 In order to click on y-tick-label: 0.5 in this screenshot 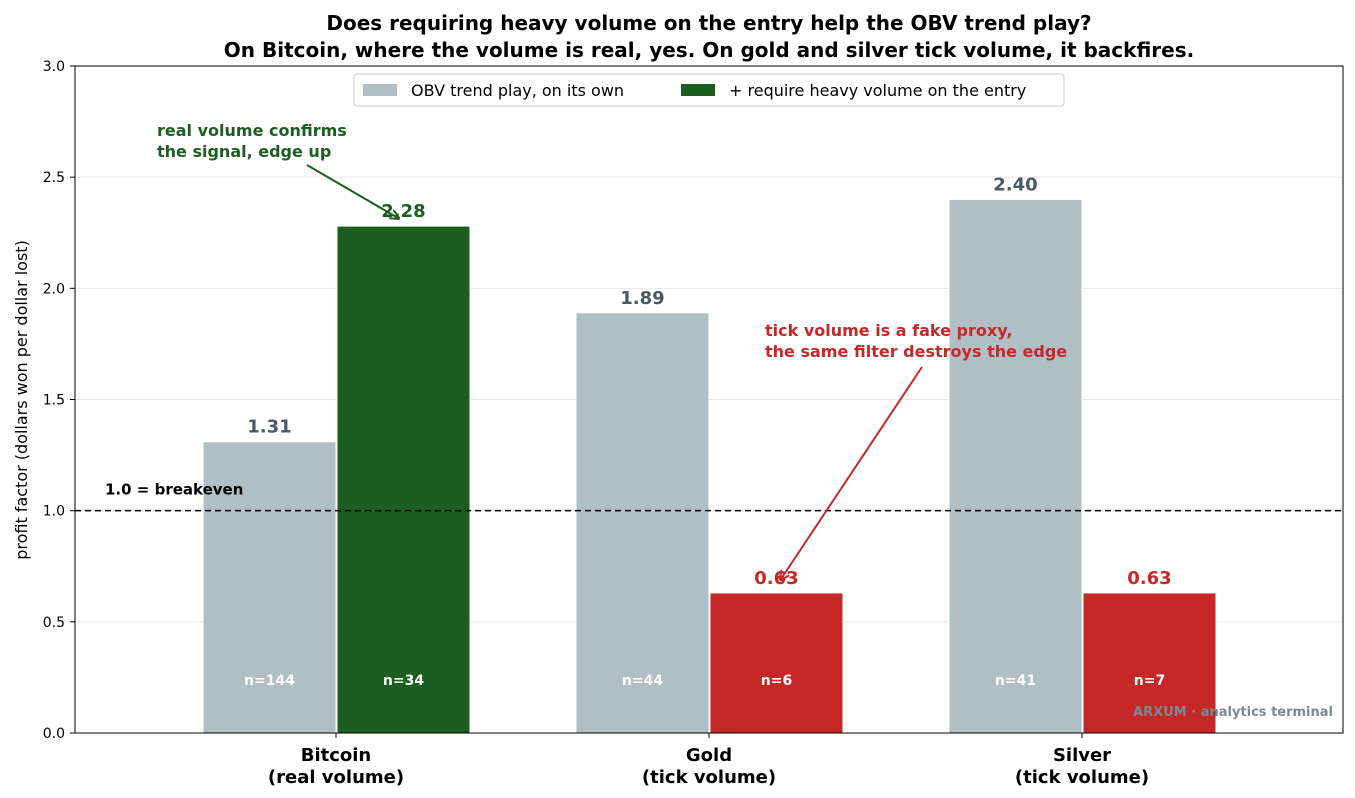, I will do `click(54, 623)`.